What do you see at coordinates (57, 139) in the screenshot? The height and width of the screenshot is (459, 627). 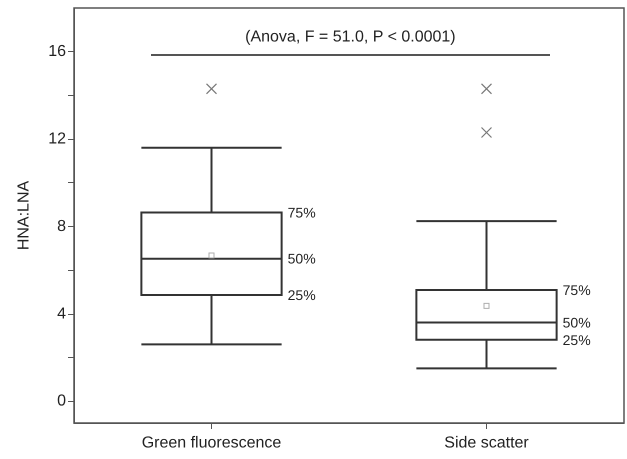 I see `y-tick-label: 12` at bounding box center [57, 139].